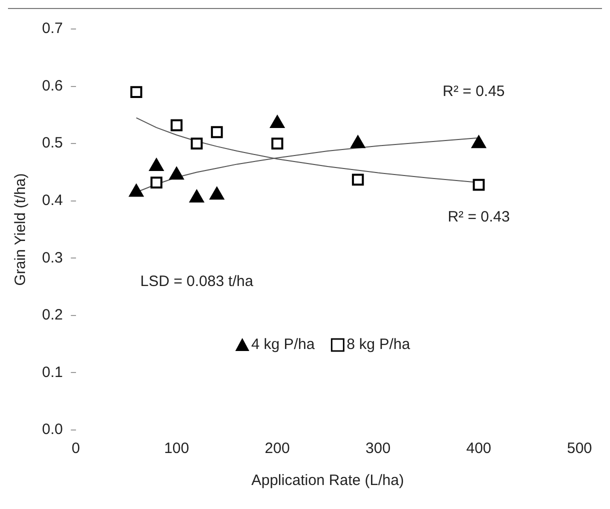  What do you see at coordinates (277, 449) in the screenshot?
I see `x-tick-label: 200` at bounding box center [277, 449].